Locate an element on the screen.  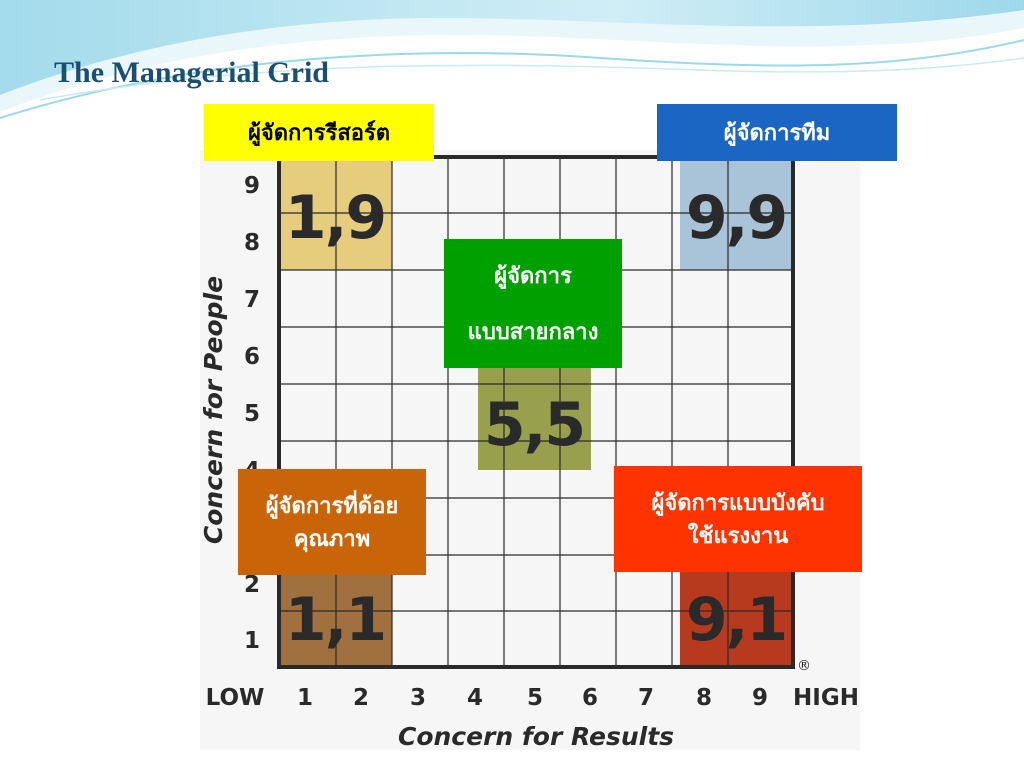
y-tick-label: 6 is located at coordinates (252, 357).